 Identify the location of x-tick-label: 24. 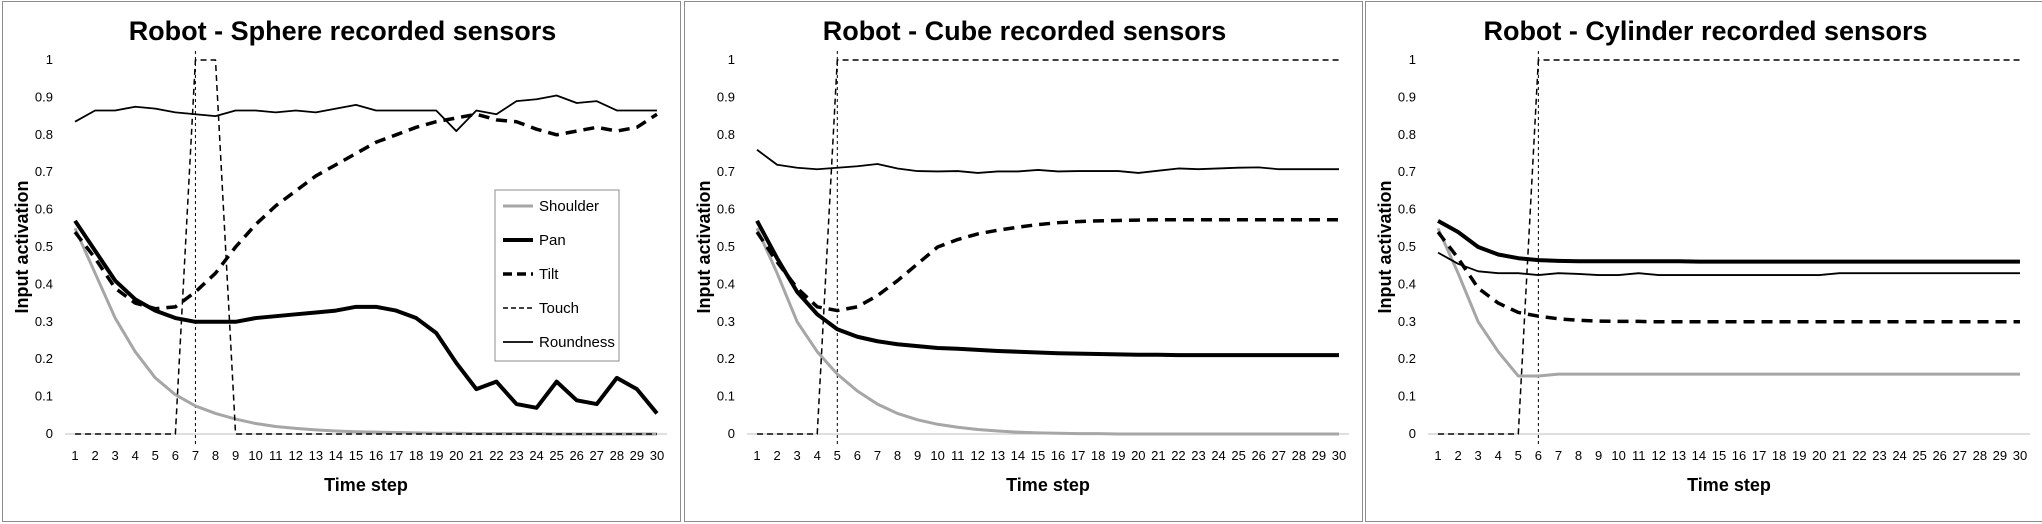
(1218, 455).